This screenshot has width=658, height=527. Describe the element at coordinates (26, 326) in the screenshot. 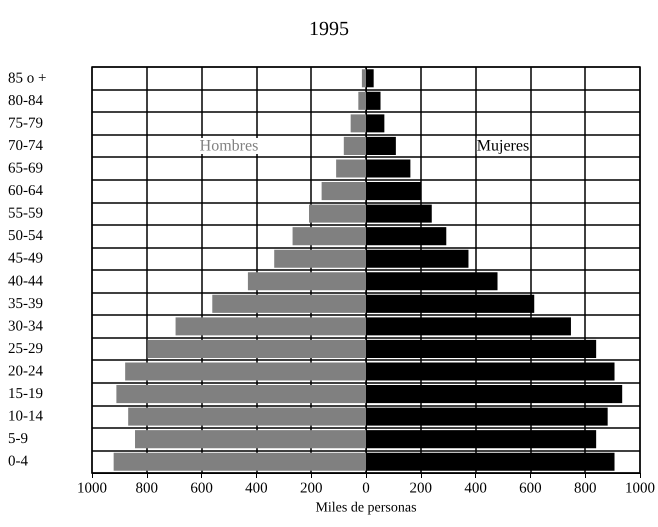

I see `y-tick-label: 30-34` at that location.